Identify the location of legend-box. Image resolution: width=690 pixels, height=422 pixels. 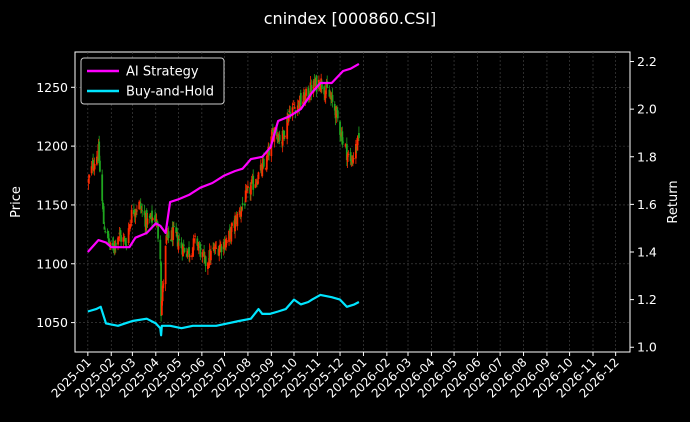
(152, 81).